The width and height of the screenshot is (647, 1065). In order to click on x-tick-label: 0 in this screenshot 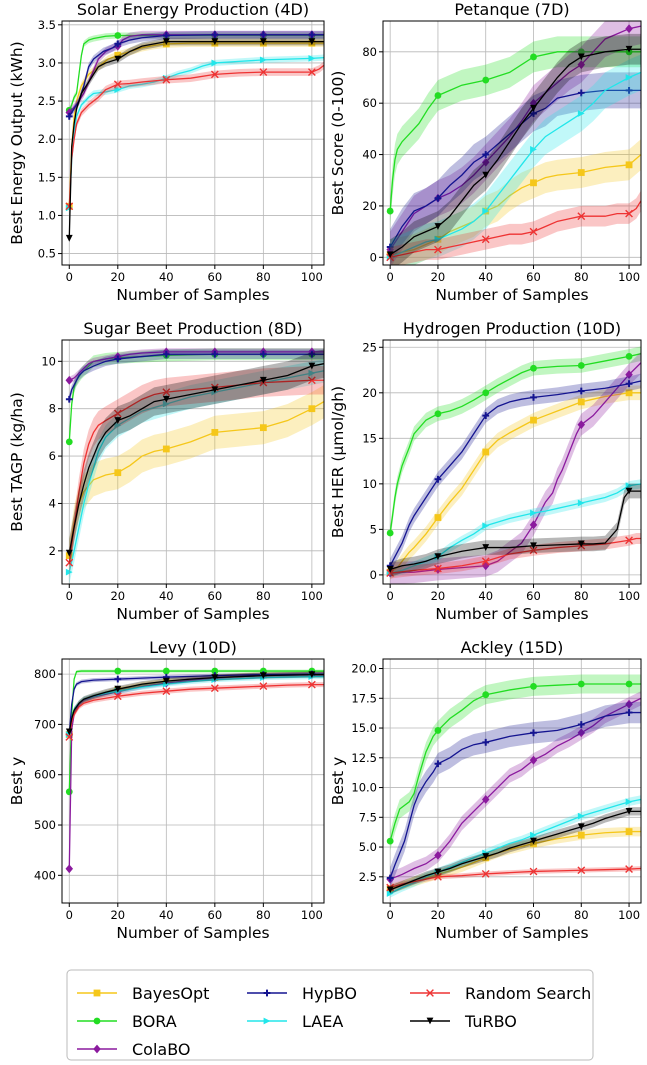, I will do `click(390, 915)`.